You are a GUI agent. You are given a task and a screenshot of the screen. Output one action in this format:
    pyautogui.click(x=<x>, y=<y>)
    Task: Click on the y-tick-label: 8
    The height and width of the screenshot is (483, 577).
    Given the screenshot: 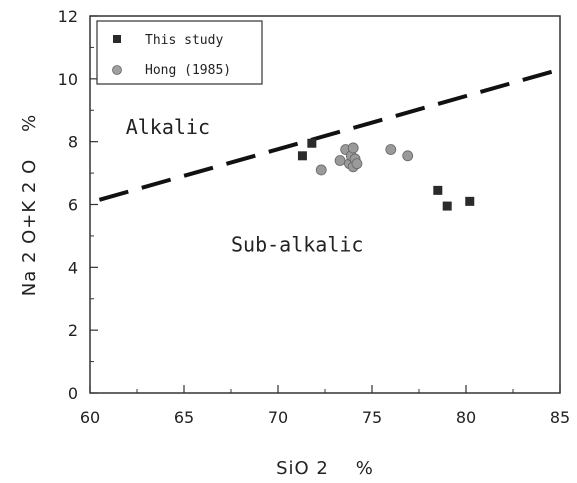 What is the action you would take?
    pyautogui.click(x=73, y=142)
    